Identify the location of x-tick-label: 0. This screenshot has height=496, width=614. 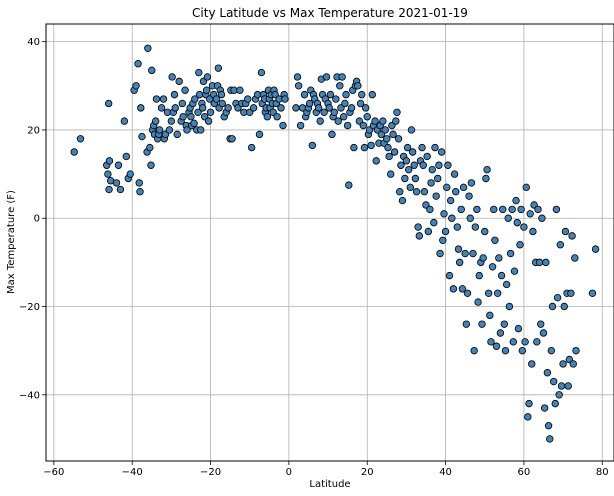
(289, 472).